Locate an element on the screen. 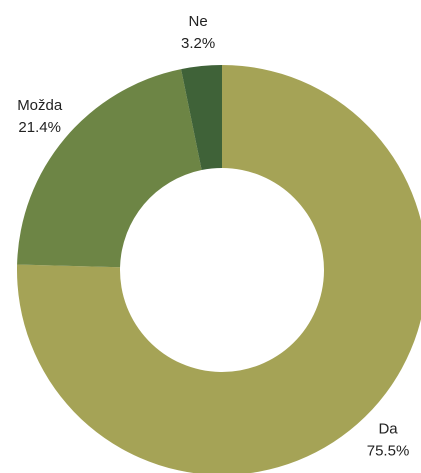  slice-value-label: 75.5% is located at coordinates (388, 450).